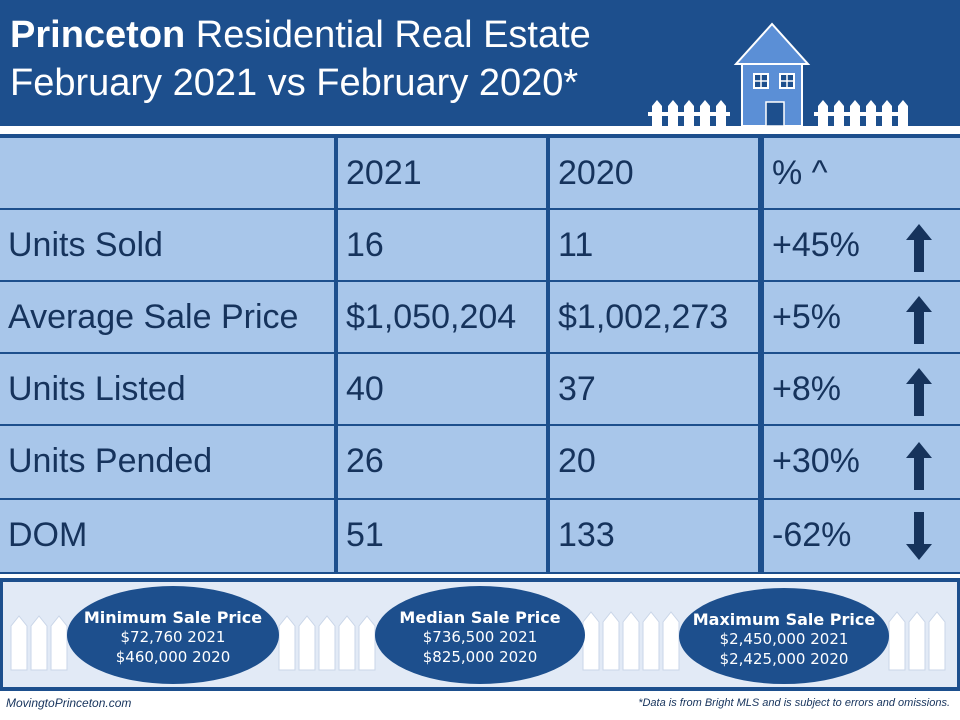  What do you see at coordinates (862, 536) in the screenshot?
I see `row-dom-pct: -62%` at bounding box center [862, 536].